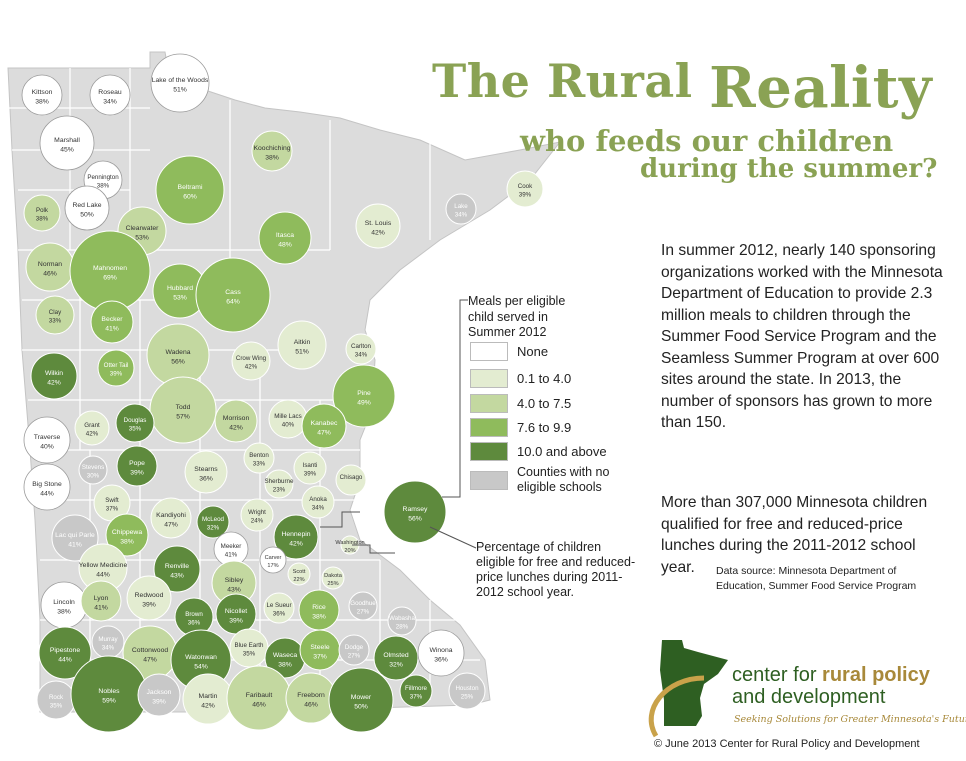 Image resolution: width=966 pixels, height=761 pixels. I want to click on county-name: Todd, so click(183, 407).